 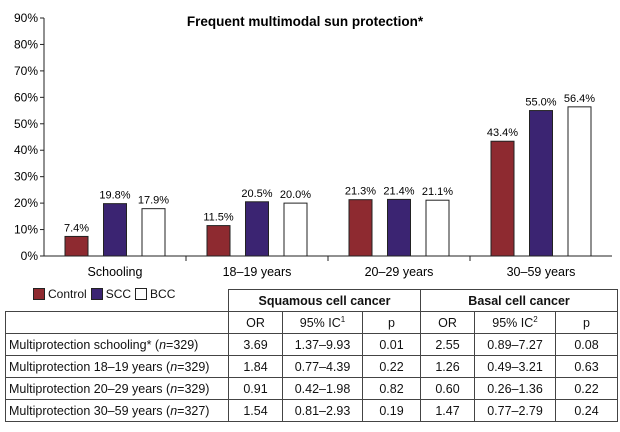 I want to click on y-tick-label: 20%, so click(x=26, y=203).